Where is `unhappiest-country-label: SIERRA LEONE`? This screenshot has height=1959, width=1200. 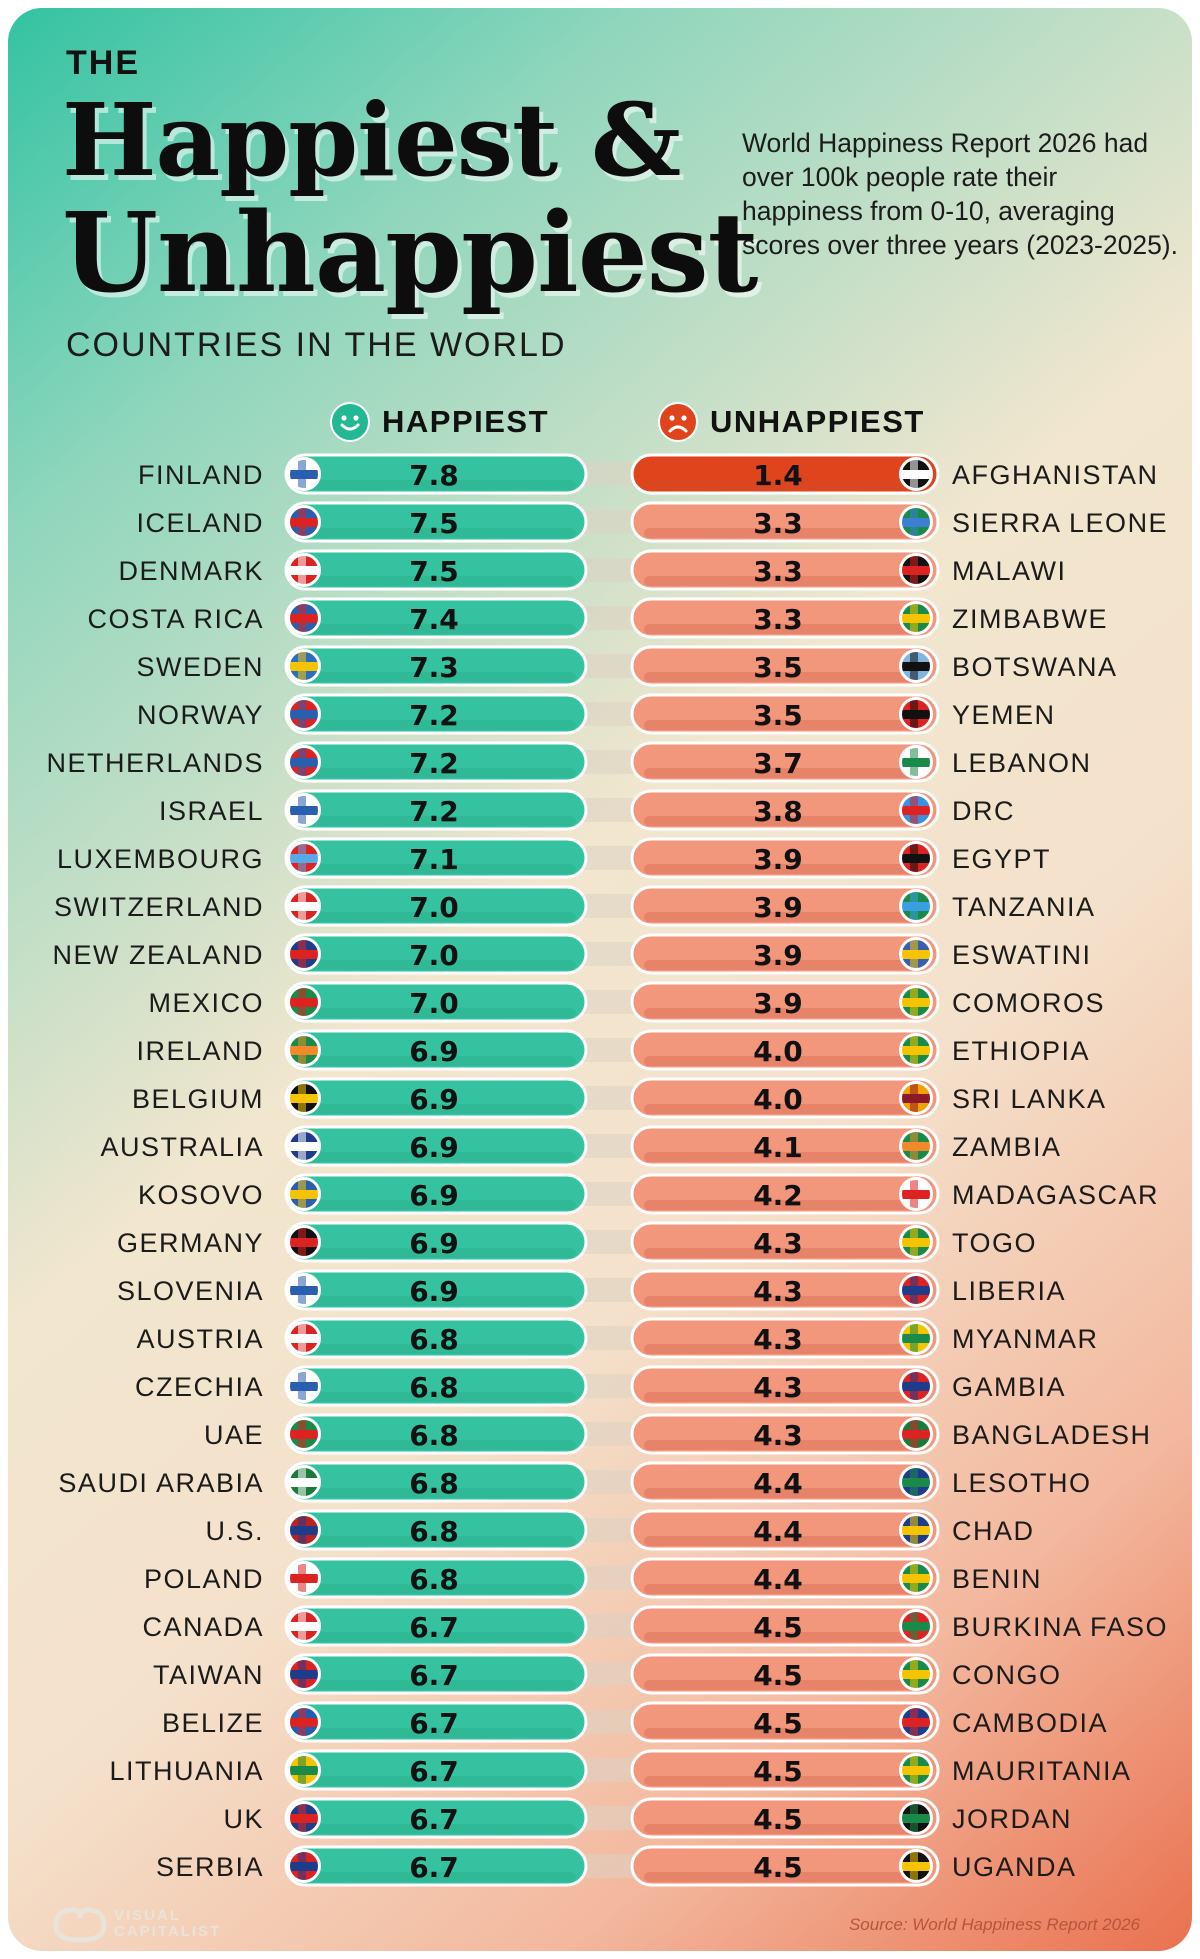
unhappiest-country-label: SIERRA LEONE is located at coordinates (1060, 523).